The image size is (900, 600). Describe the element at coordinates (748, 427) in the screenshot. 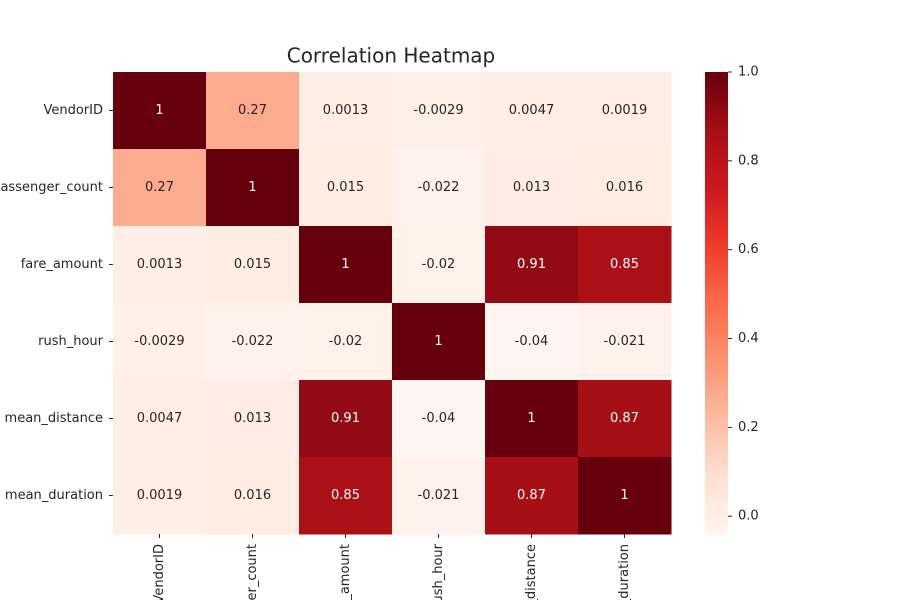

I see `colorbar-tick-label: 0.2` at that location.